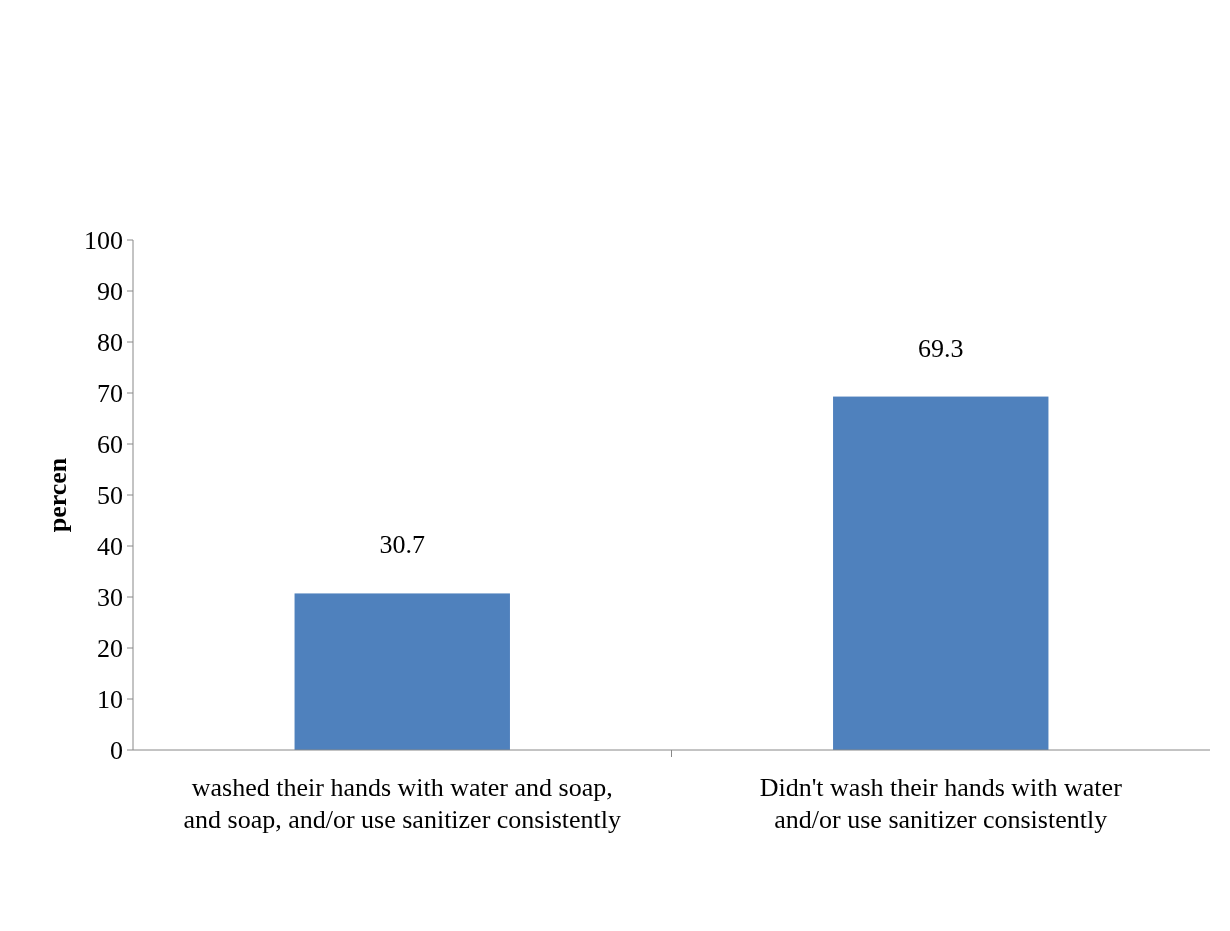  I want to click on y-tick-label: 10, so click(110, 700).